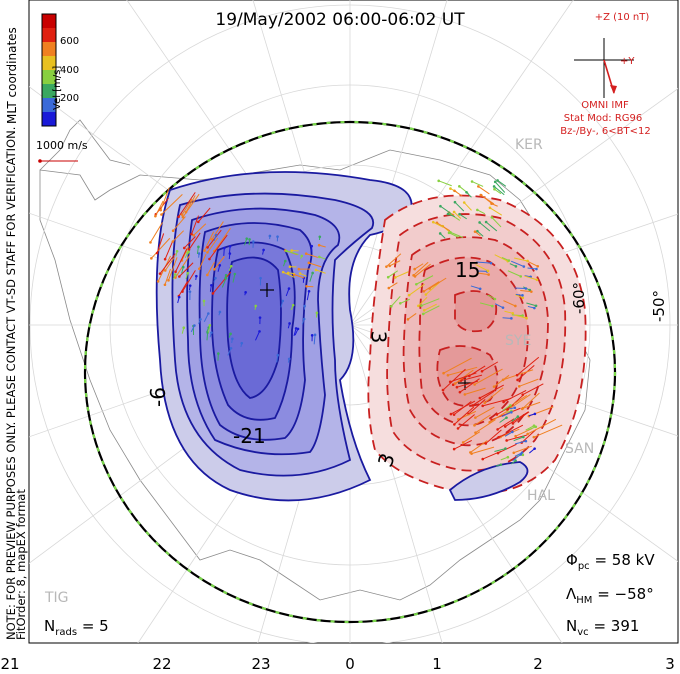 The height and width of the screenshot is (674, 680). Describe the element at coordinates (605, 105) in the screenshot. I see `imf-source: OMNI IMF` at that location.